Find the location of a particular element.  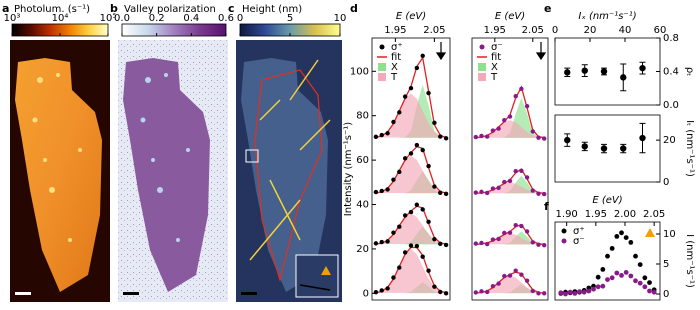

y-axis-label: Intensity (nm⁻¹s⁻¹) is located at coordinates (348, 169).